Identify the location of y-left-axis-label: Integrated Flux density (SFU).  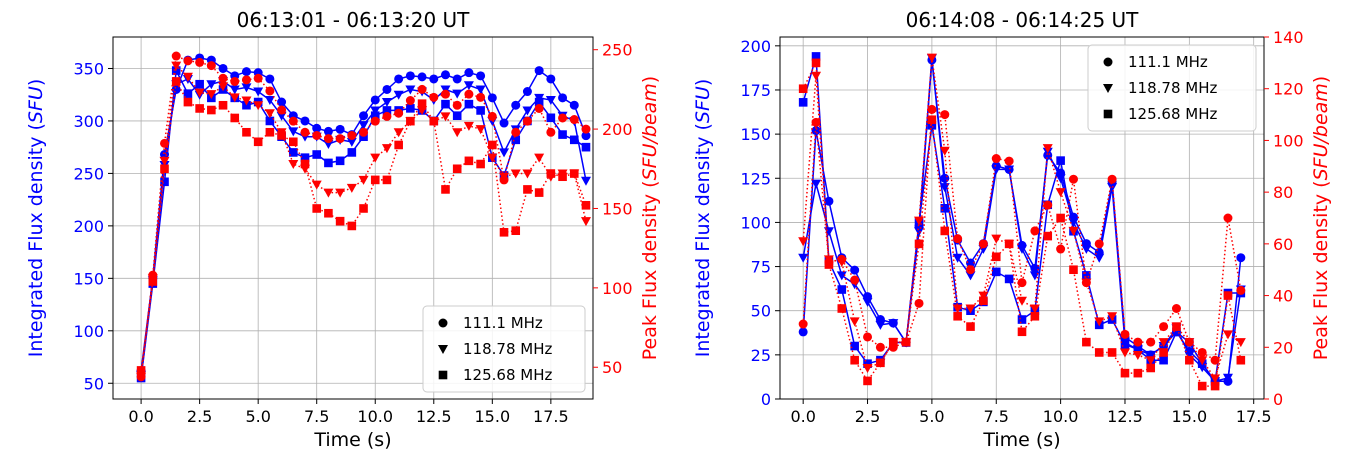
(36, 218).